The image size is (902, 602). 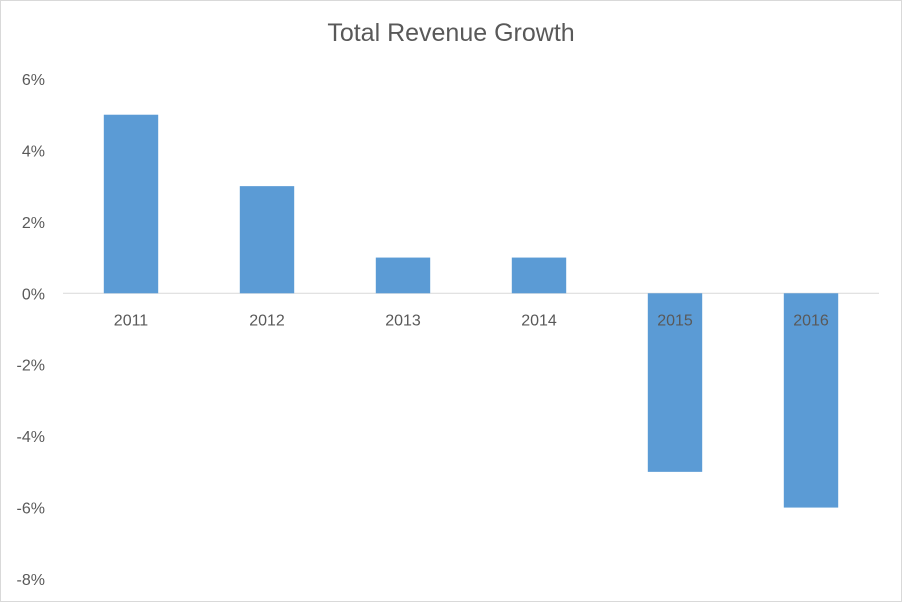 I want to click on bar-2011, so click(x=131, y=204).